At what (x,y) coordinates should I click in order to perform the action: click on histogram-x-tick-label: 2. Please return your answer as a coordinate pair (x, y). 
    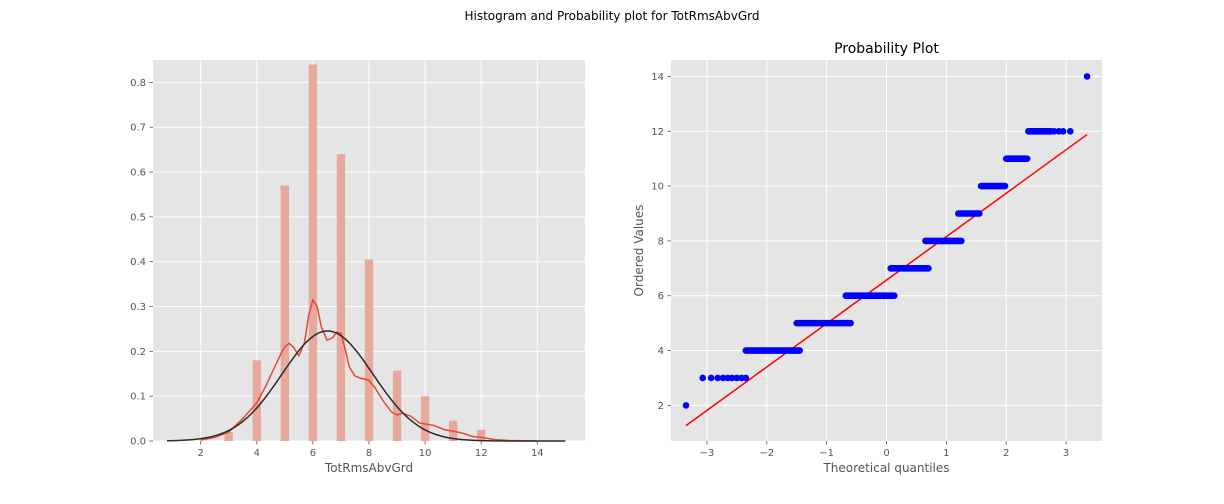
    Looking at the image, I should click on (201, 453).